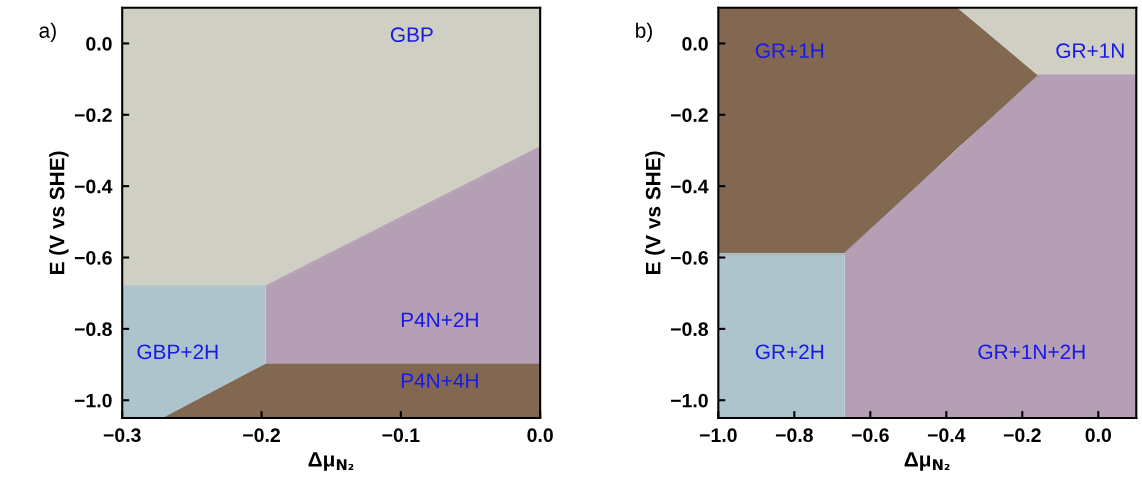 The image size is (1142, 485). What do you see at coordinates (718, 435) in the screenshot?
I see `x-tick-label: −1.0` at bounding box center [718, 435].